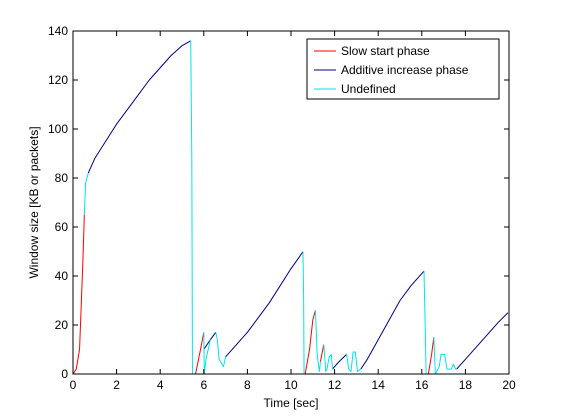 The image size is (561, 420). Describe the element at coordinates (64, 374) in the screenshot. I see `y-tick-label: 0` at that location.